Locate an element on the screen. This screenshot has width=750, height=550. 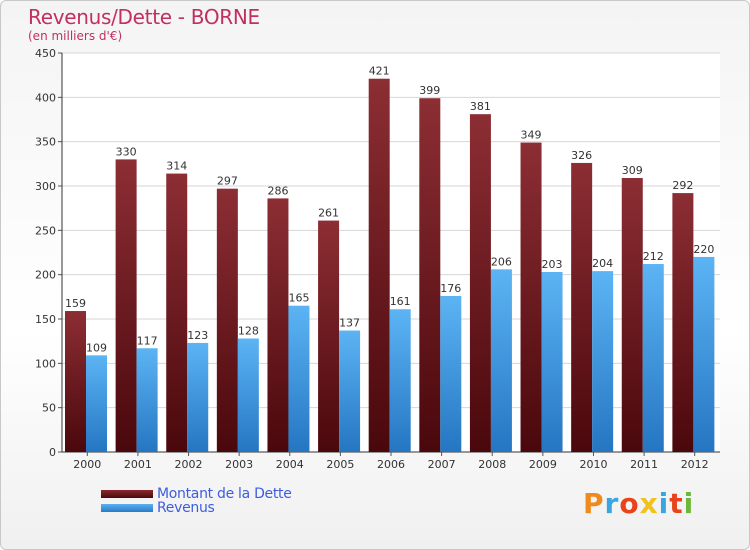
data-label-dette: 297 is located at coordinates (227, 181).